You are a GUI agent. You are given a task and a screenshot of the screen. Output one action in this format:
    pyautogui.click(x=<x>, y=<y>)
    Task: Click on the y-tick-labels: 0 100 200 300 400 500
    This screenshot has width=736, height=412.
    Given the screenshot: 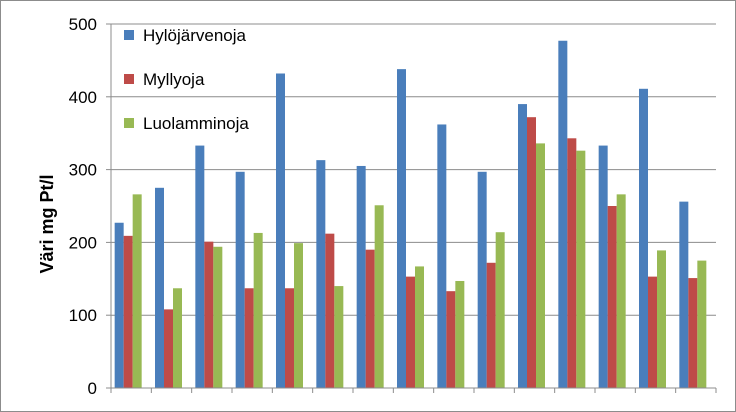 What is the action you would take?
    pyautogui.click(x=83, y=206)
    